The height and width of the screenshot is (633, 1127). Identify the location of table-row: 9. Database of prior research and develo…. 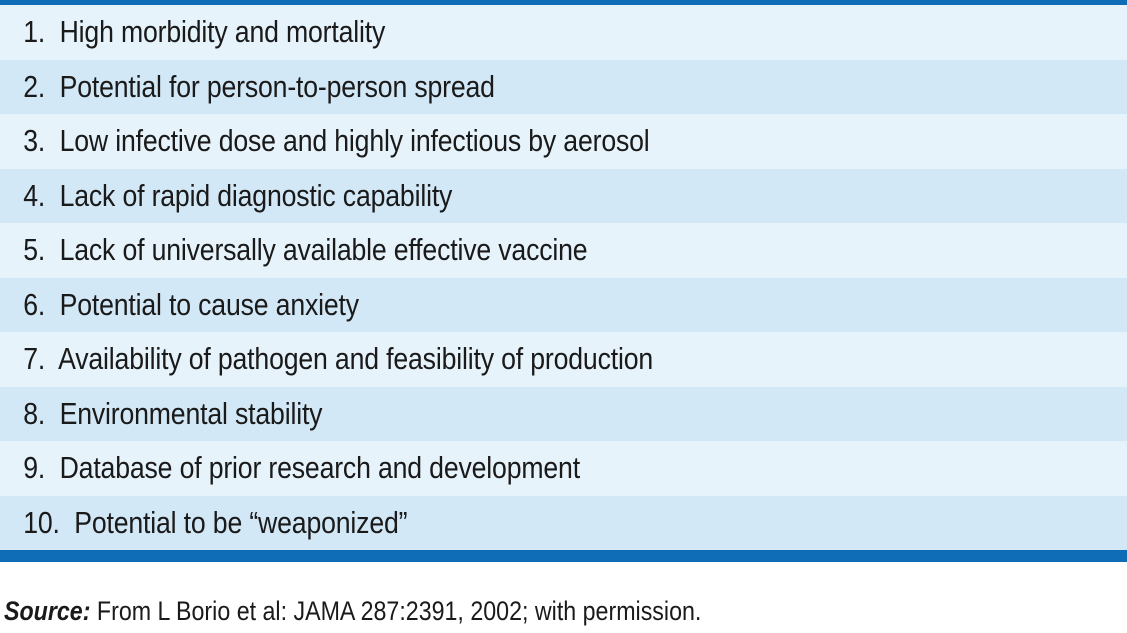
(563, 468).